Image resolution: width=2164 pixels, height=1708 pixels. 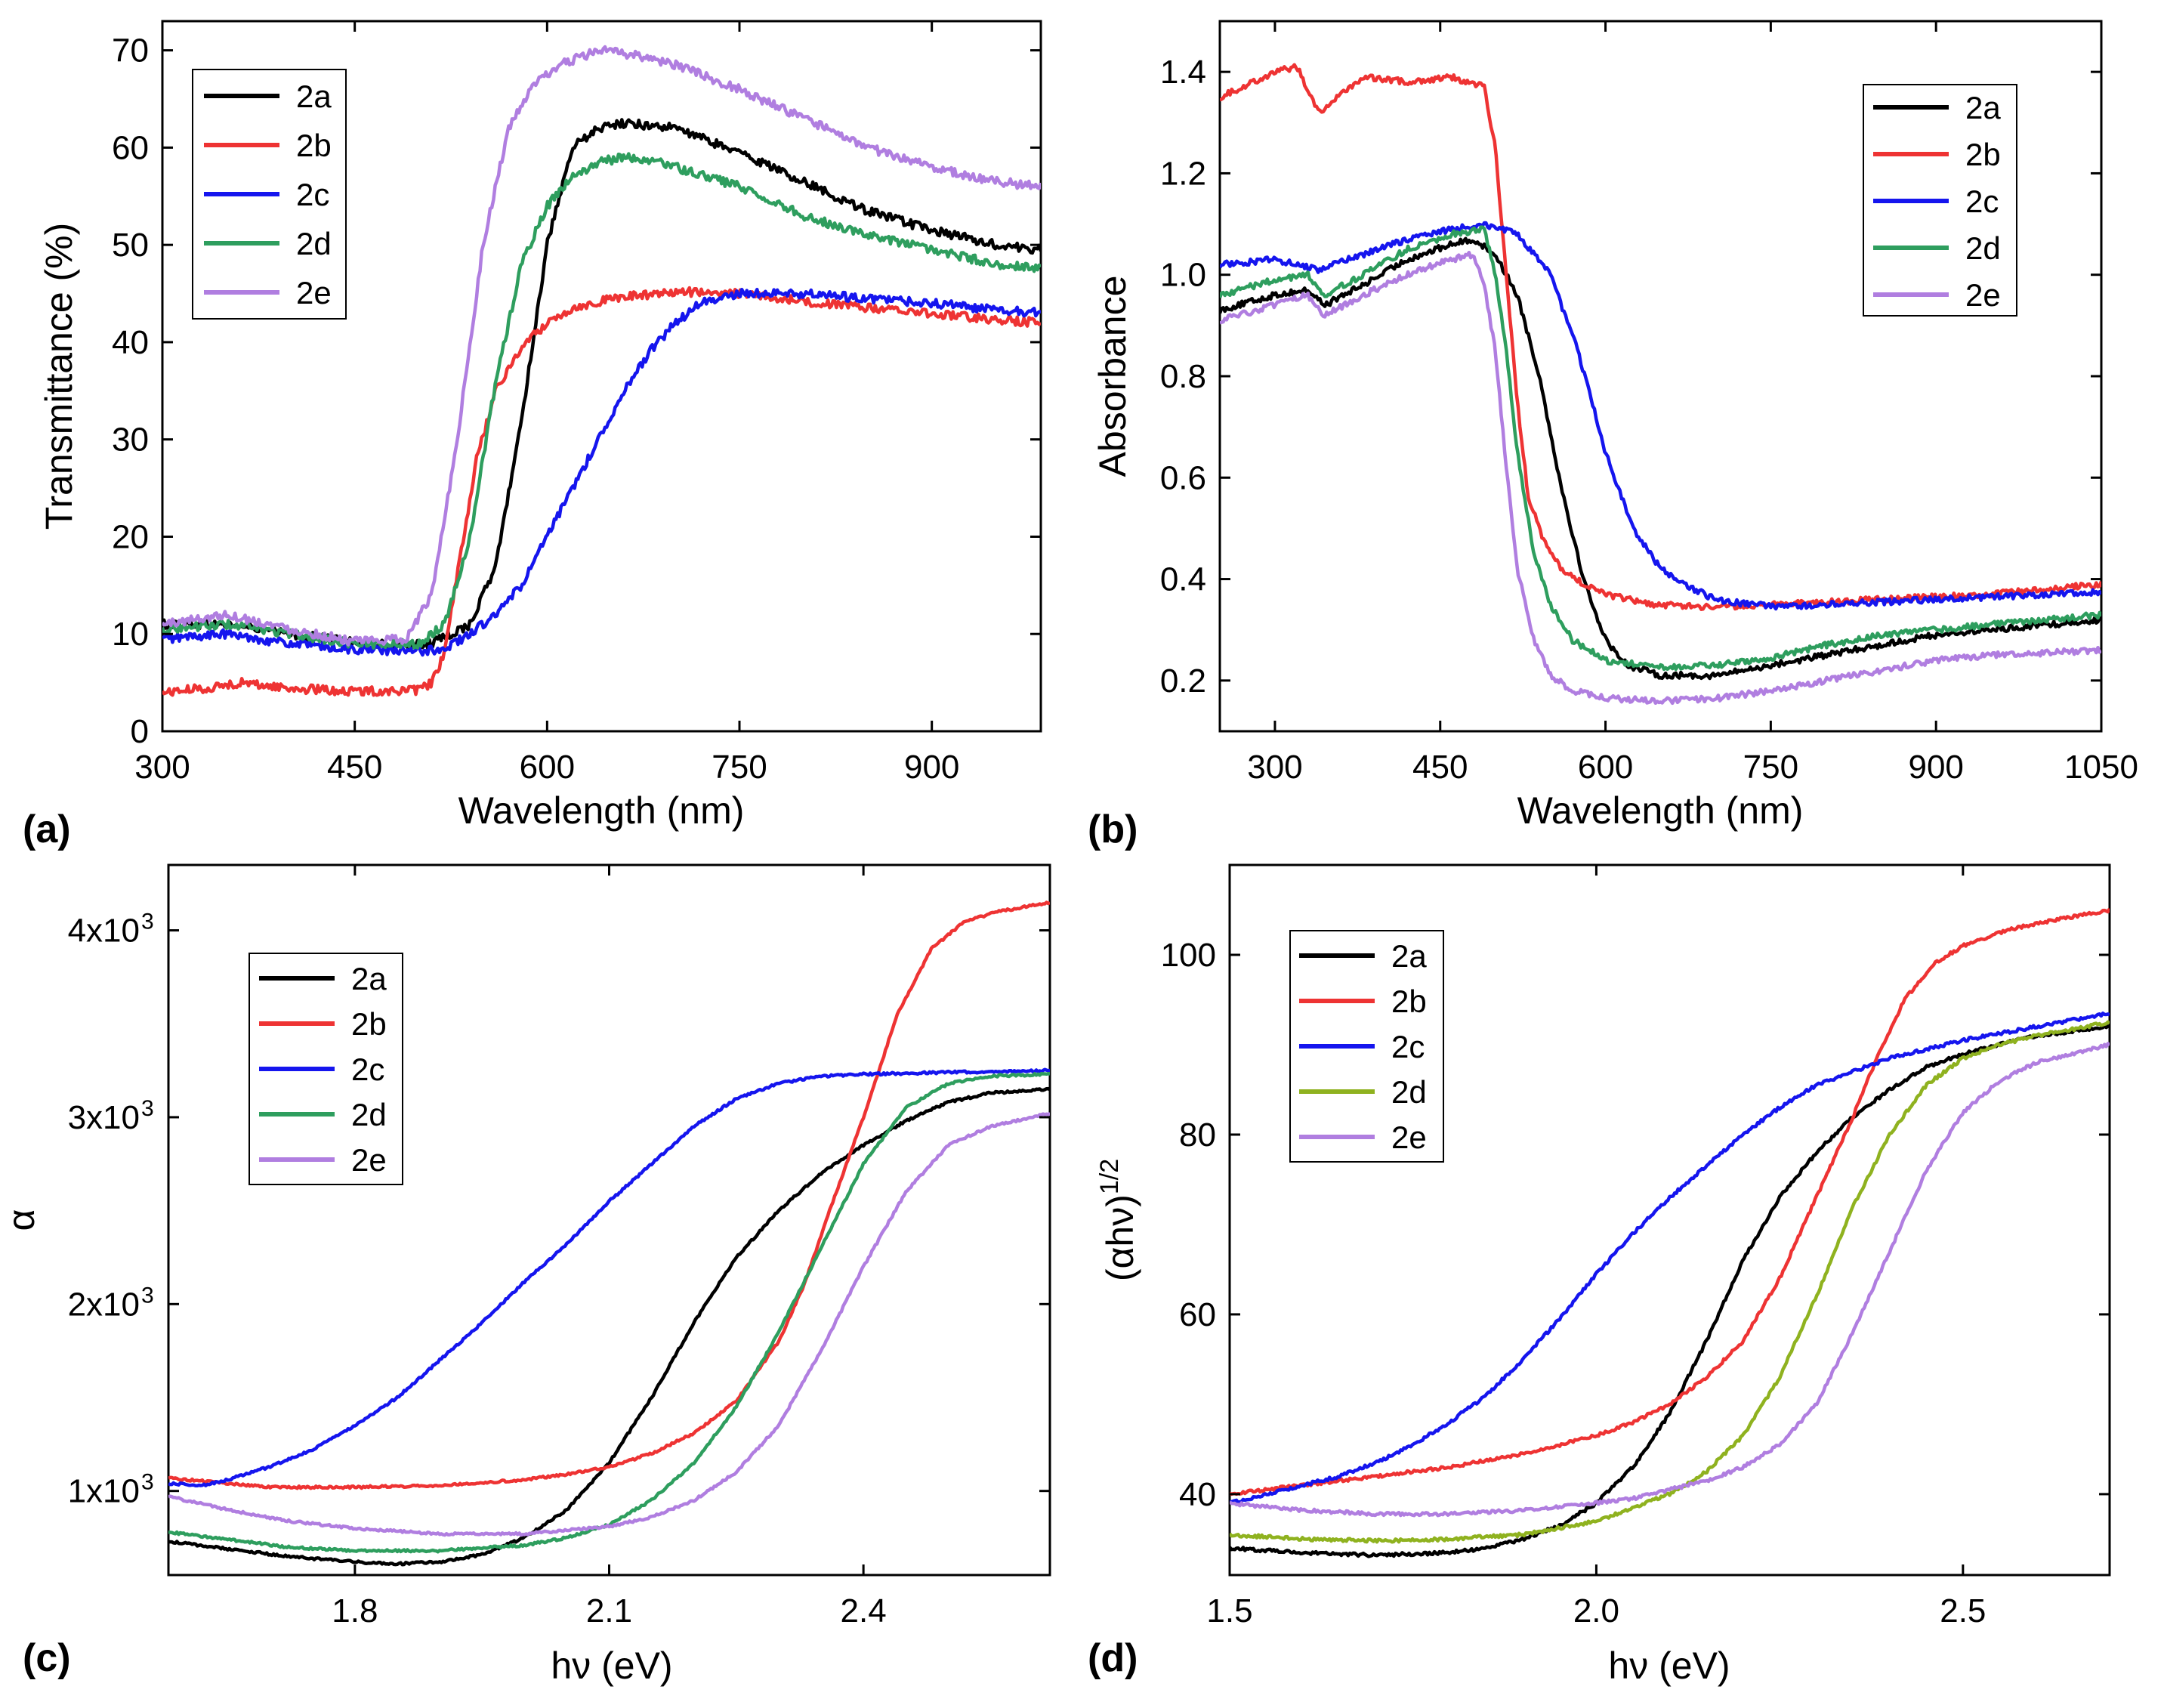 What do you see at coordinates (47, 829) in the screenshot?
I see `panel-label: (a)` at bounding box center [47, 829].